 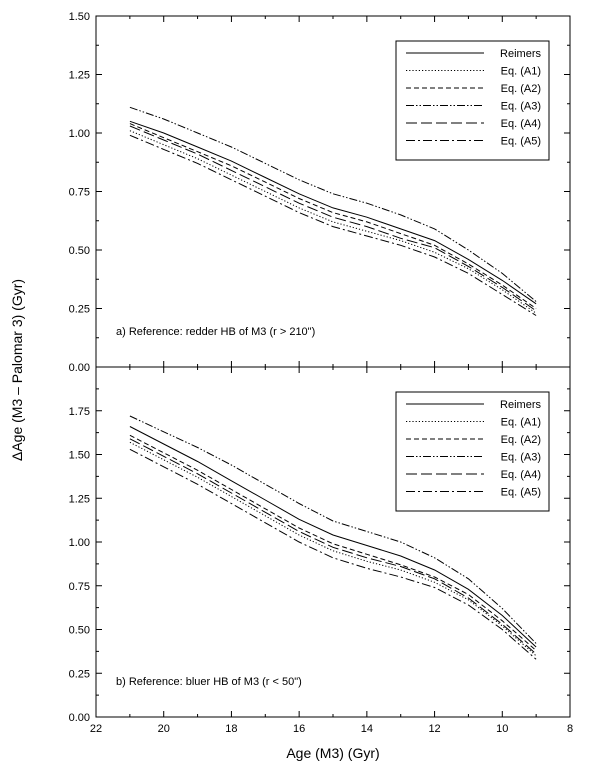 I want to click on x-tick-label: 18, so click(x=231, y=729).